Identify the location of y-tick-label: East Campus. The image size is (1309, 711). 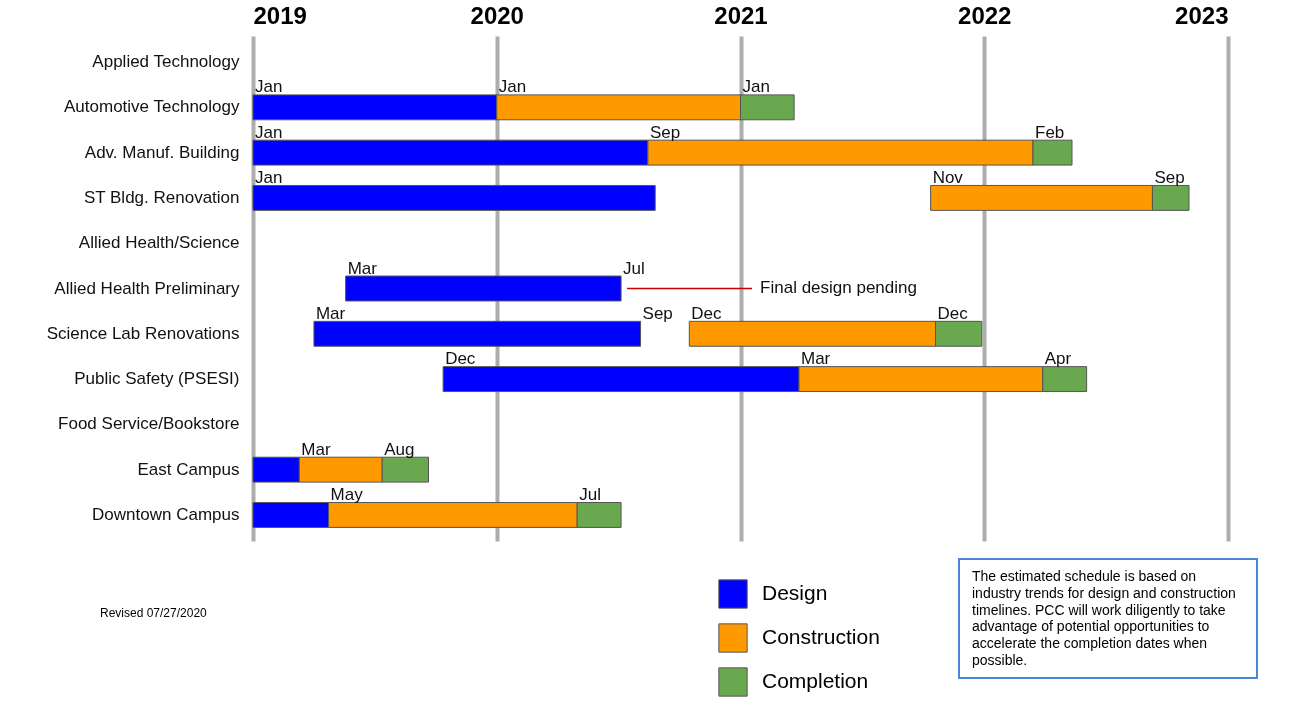
(188, 469).